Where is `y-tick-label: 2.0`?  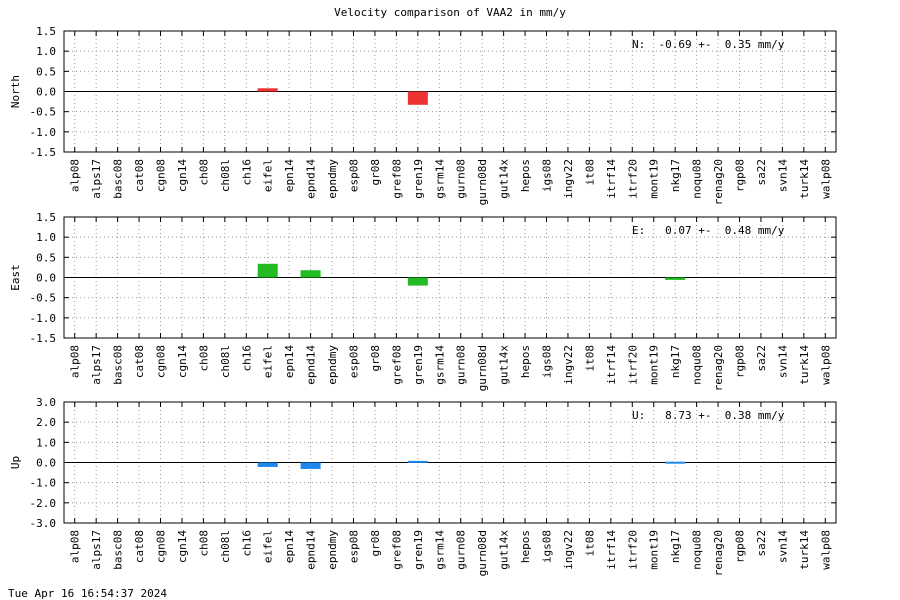
y-tick-label: 2.0 is located at coordinates (46, 422).